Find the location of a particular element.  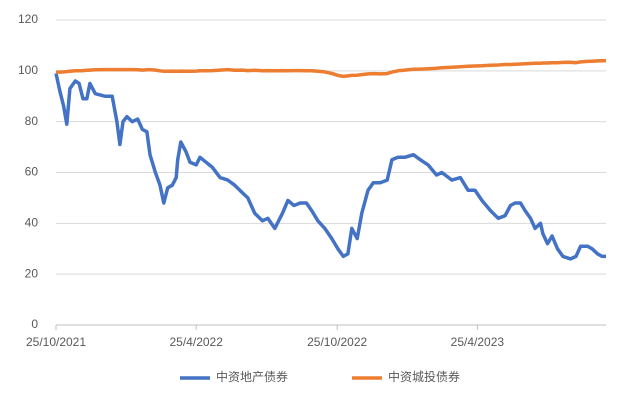

y-tick-label: 60 is located at coordinates (32, 172).